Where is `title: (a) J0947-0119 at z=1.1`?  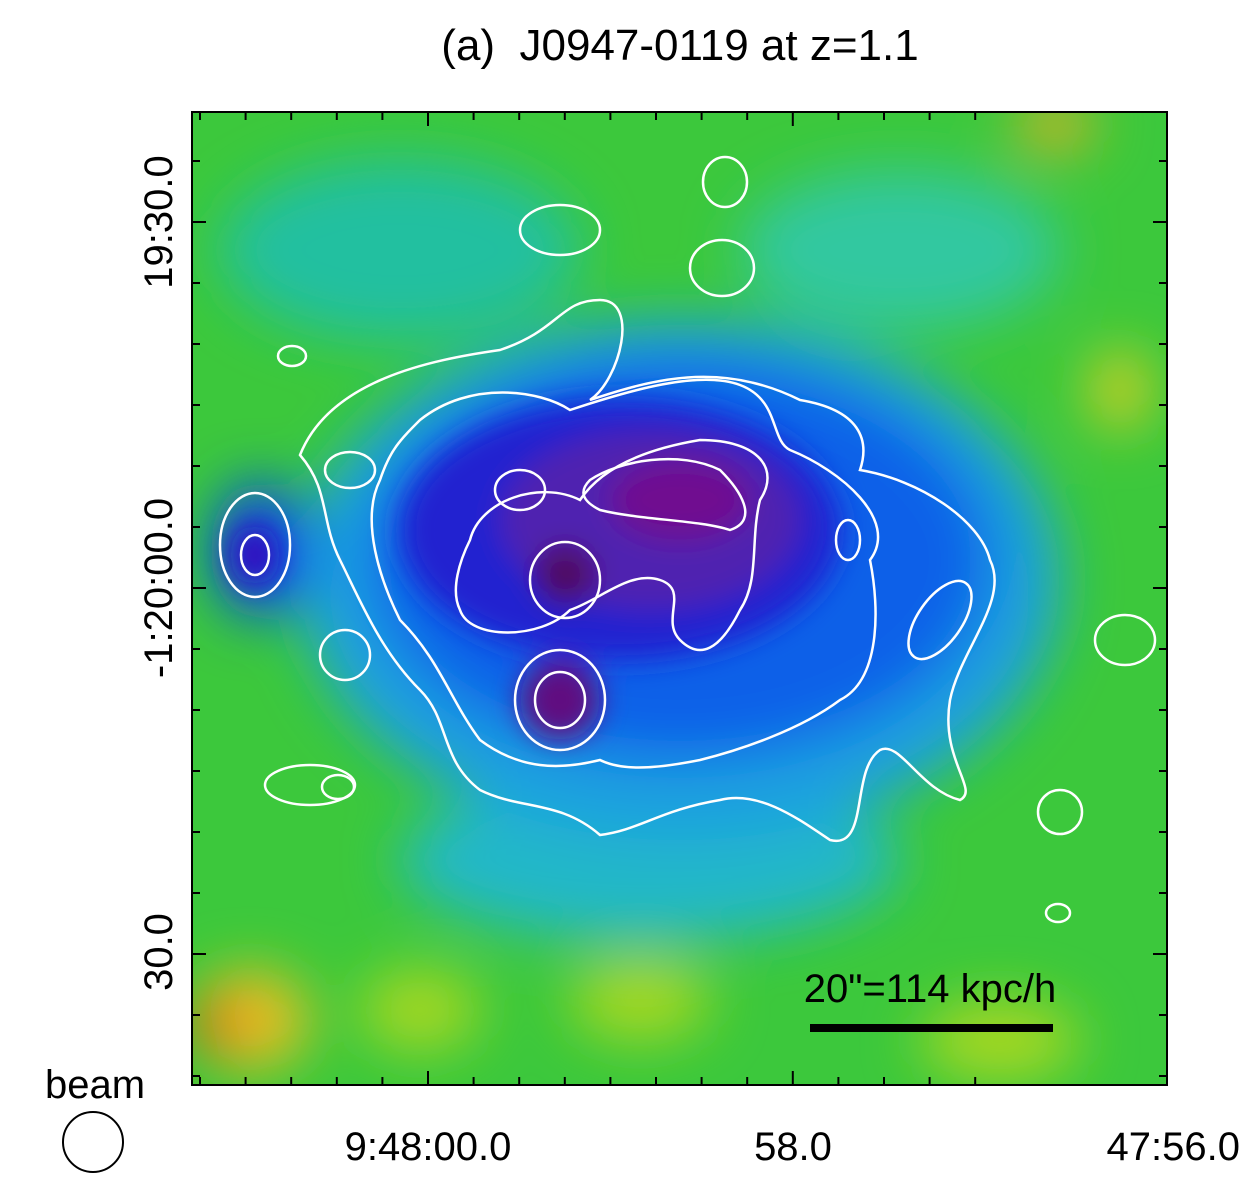
title: (a) J0947-0119 at z=1.1 is located at coordinates (679, 45).